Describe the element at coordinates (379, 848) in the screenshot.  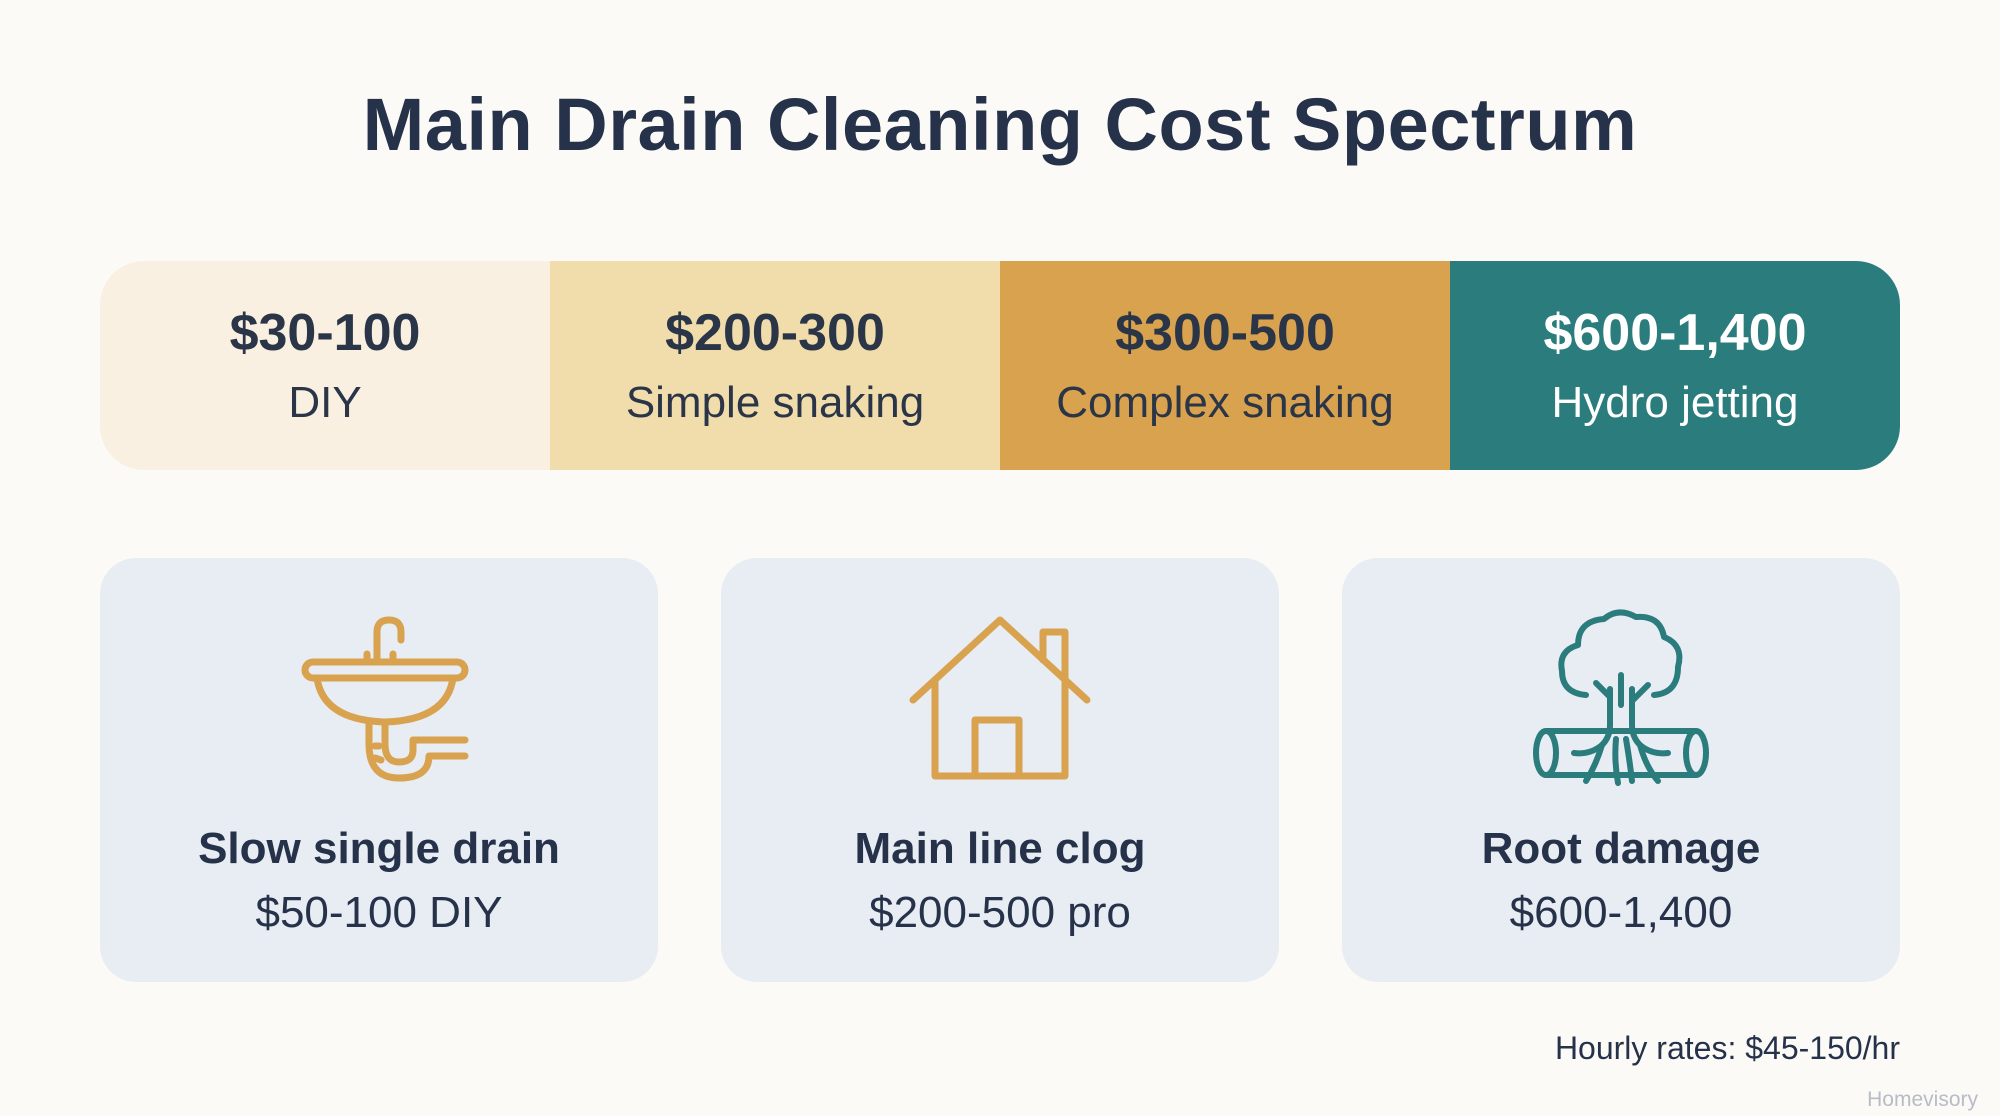
I see `card-title: Slow single drain` at that location.